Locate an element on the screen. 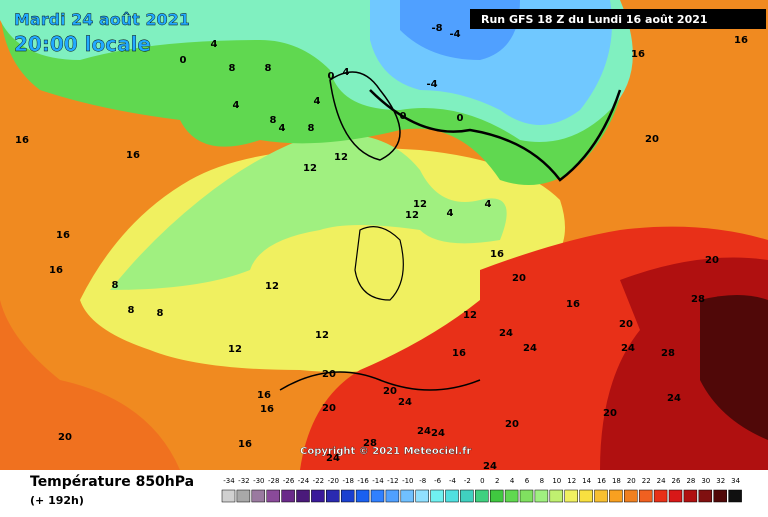 The width and height of the screenshot is (768, 517). scale-label: -24 is located at coordinates (304, 481).